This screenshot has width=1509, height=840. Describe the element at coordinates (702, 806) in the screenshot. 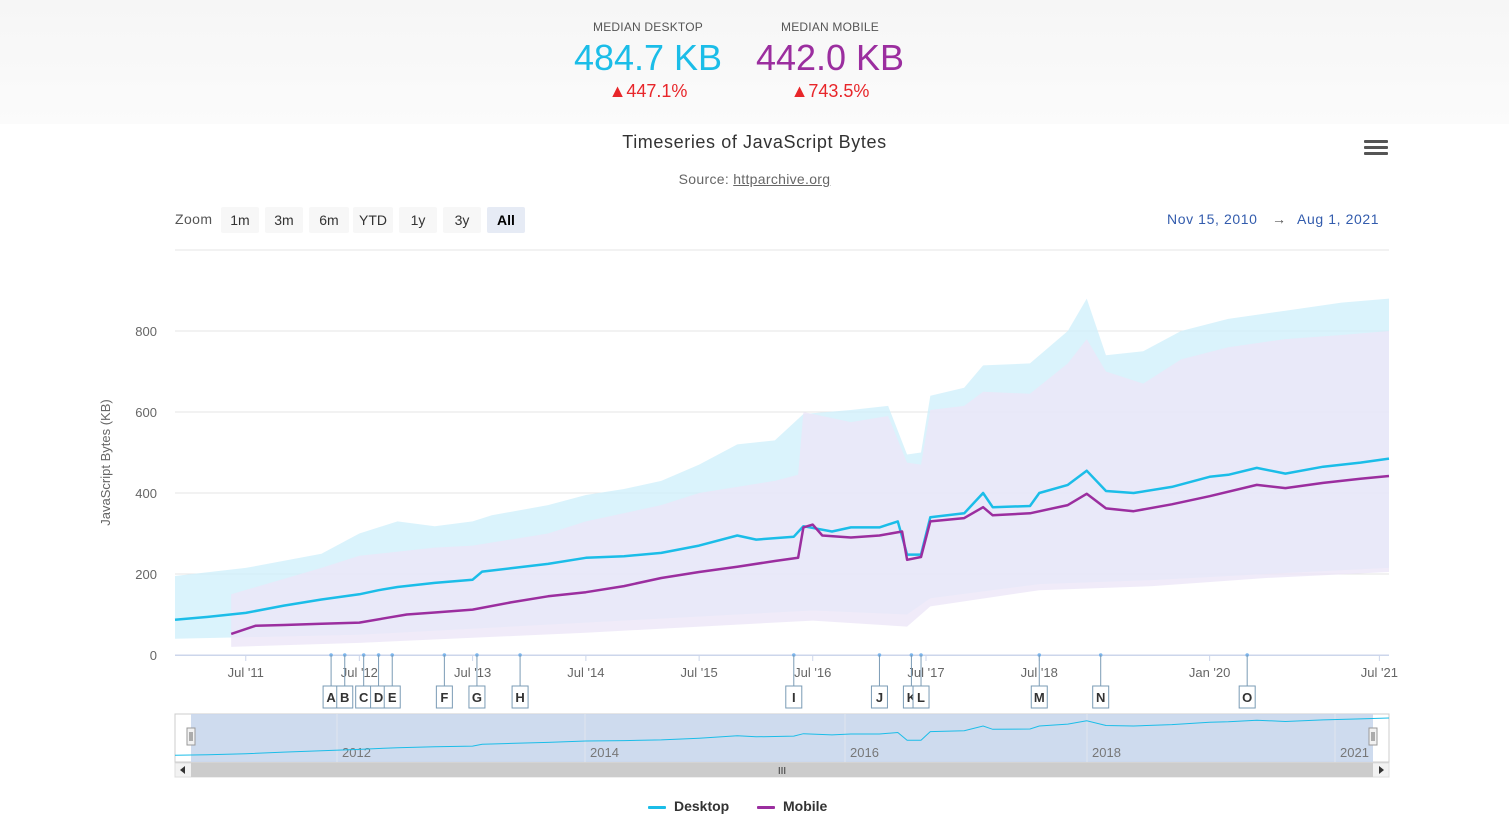

I see `legend-desktop-label: Desktop` at that location.